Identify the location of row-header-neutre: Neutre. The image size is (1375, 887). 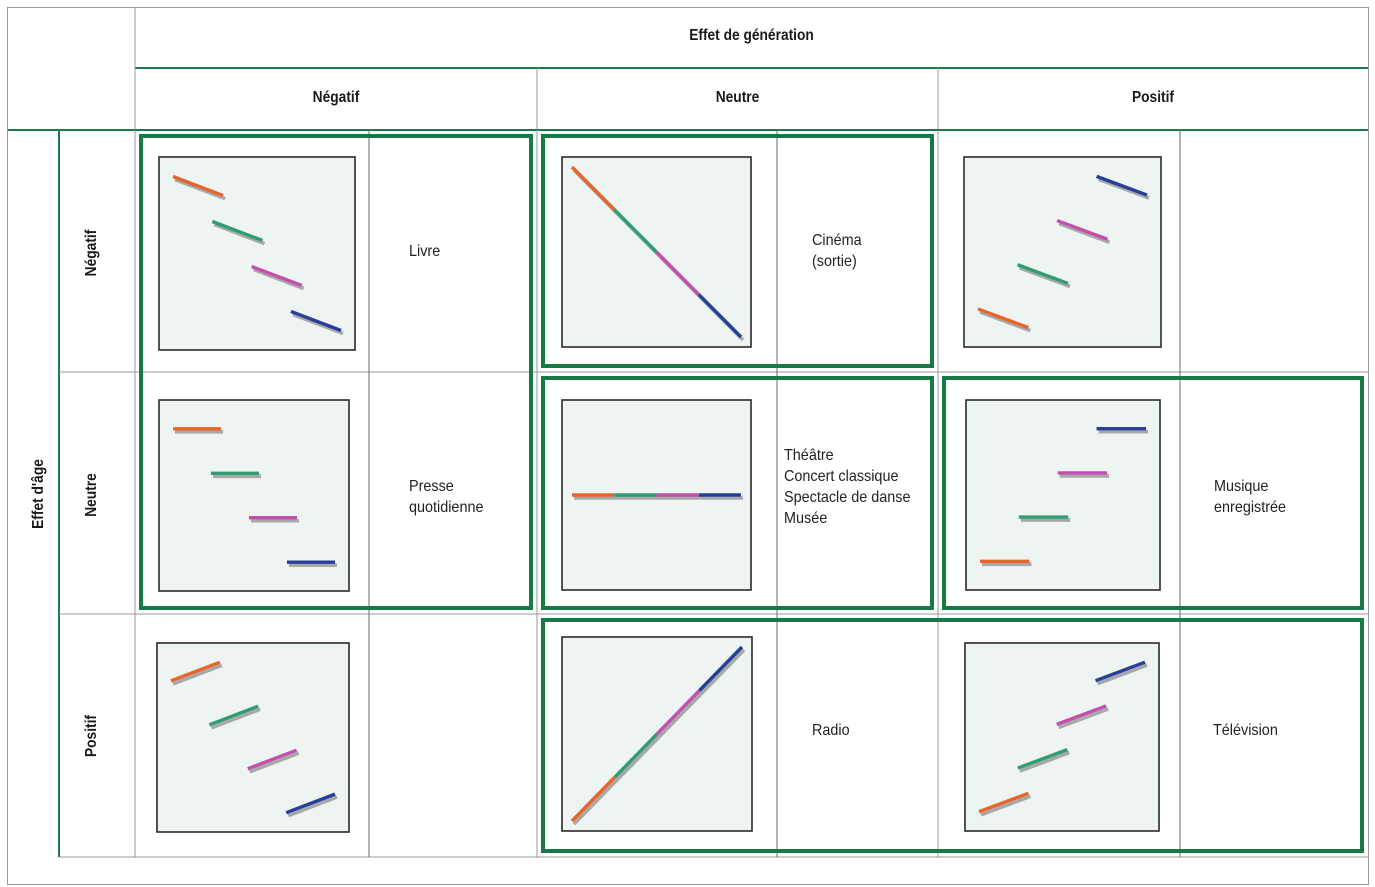
(91, 495).